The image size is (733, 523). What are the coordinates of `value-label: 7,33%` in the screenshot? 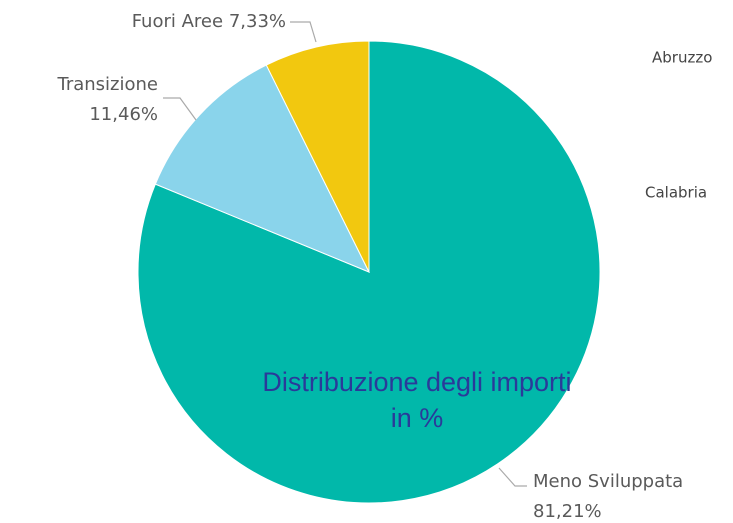 It's located at (257, 21).